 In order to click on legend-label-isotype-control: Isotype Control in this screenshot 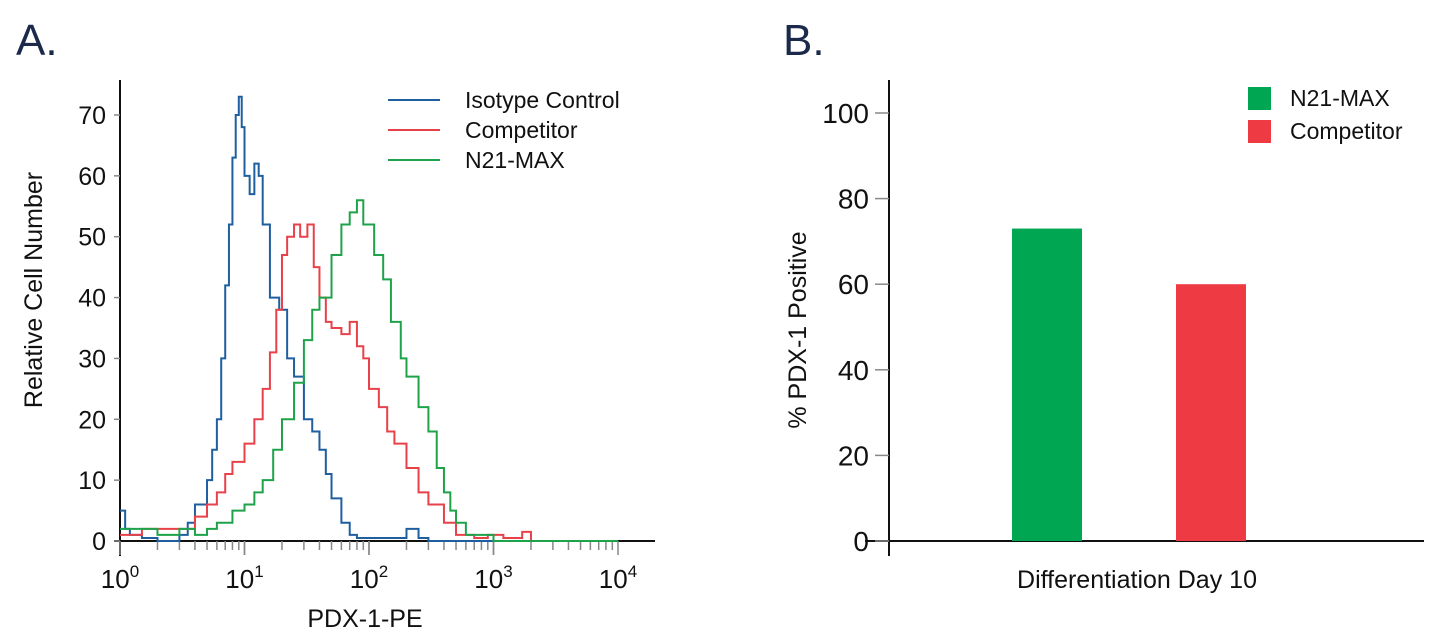, I will do `click(542, 100)`.